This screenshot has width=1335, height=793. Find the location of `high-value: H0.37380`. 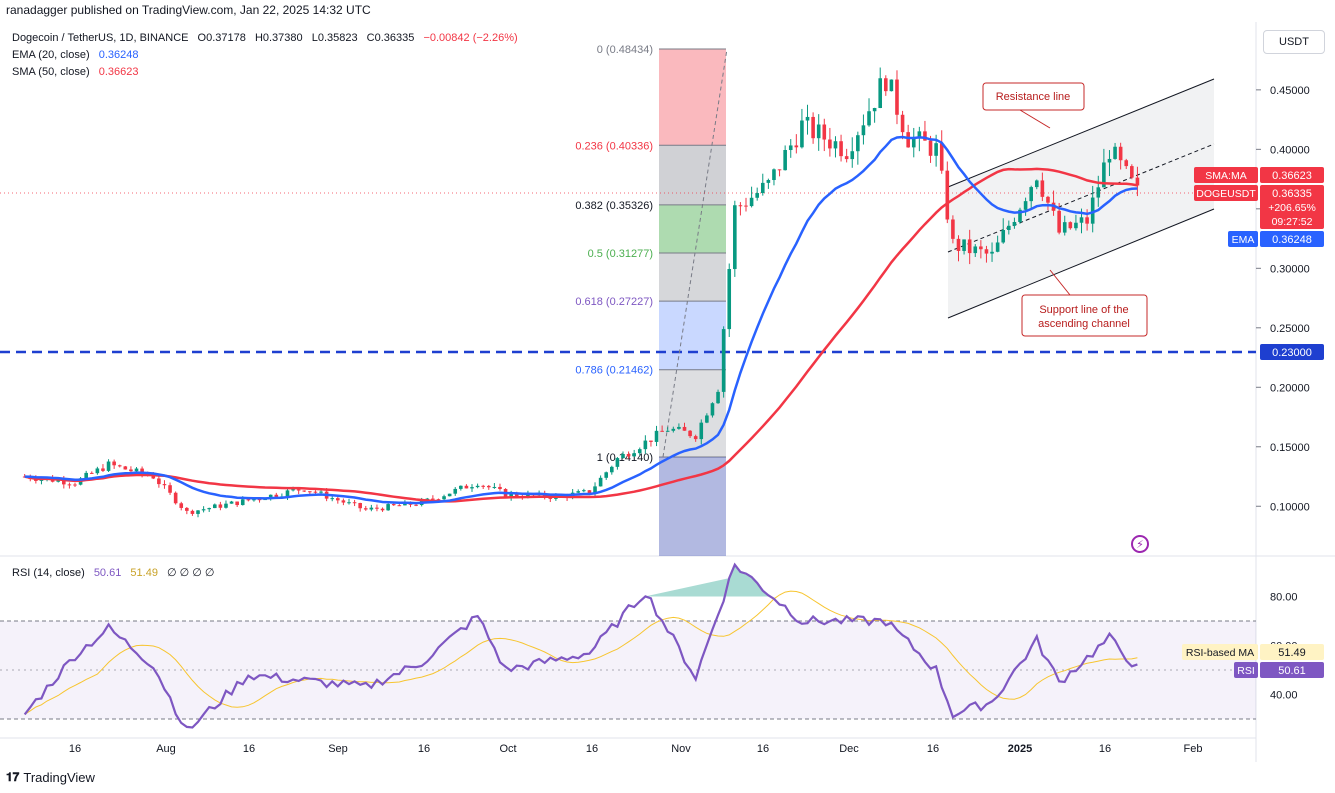

high-value: H0.37380 is located at coordinates (278, 38).